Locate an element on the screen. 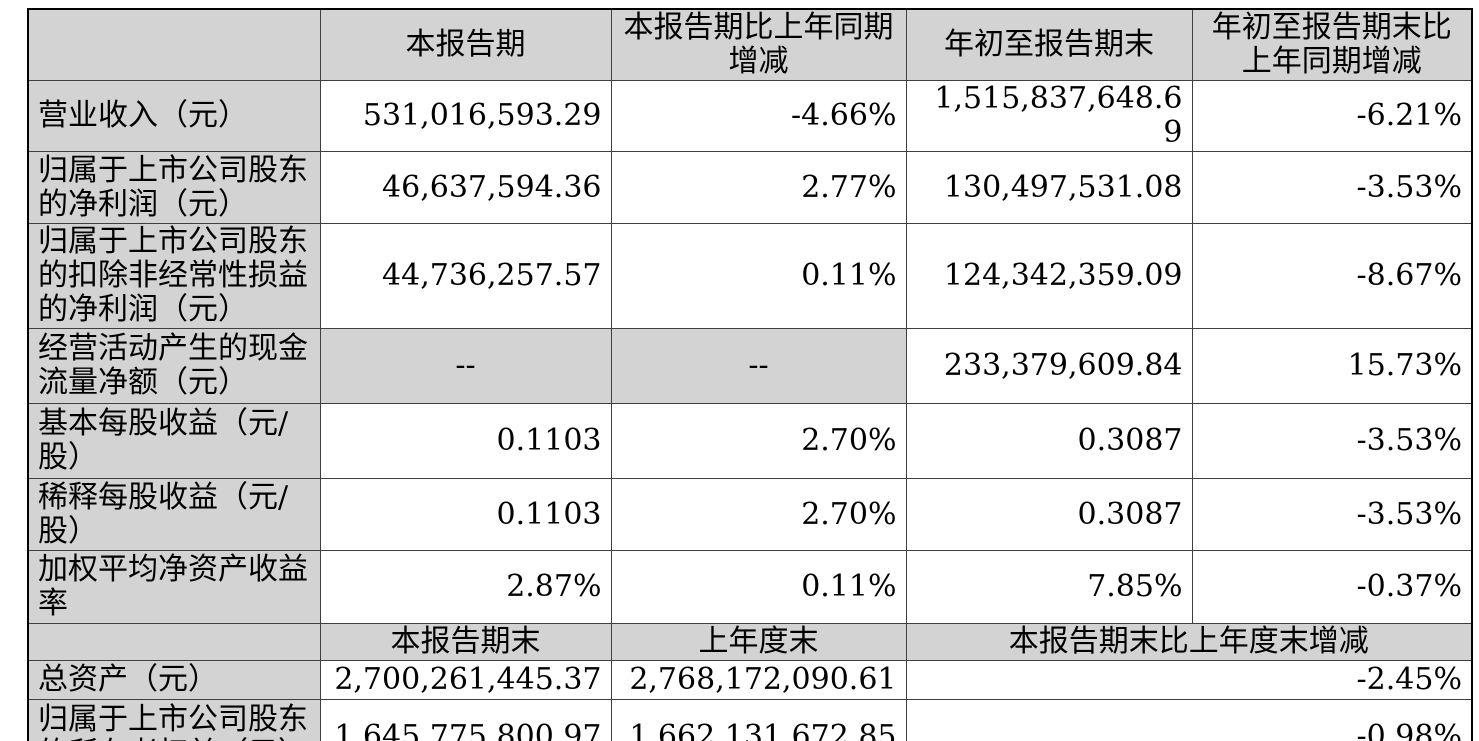 This screenshot has height=741, width=1479. value-cell: 7.85% is located at coordinates (1049, 587).